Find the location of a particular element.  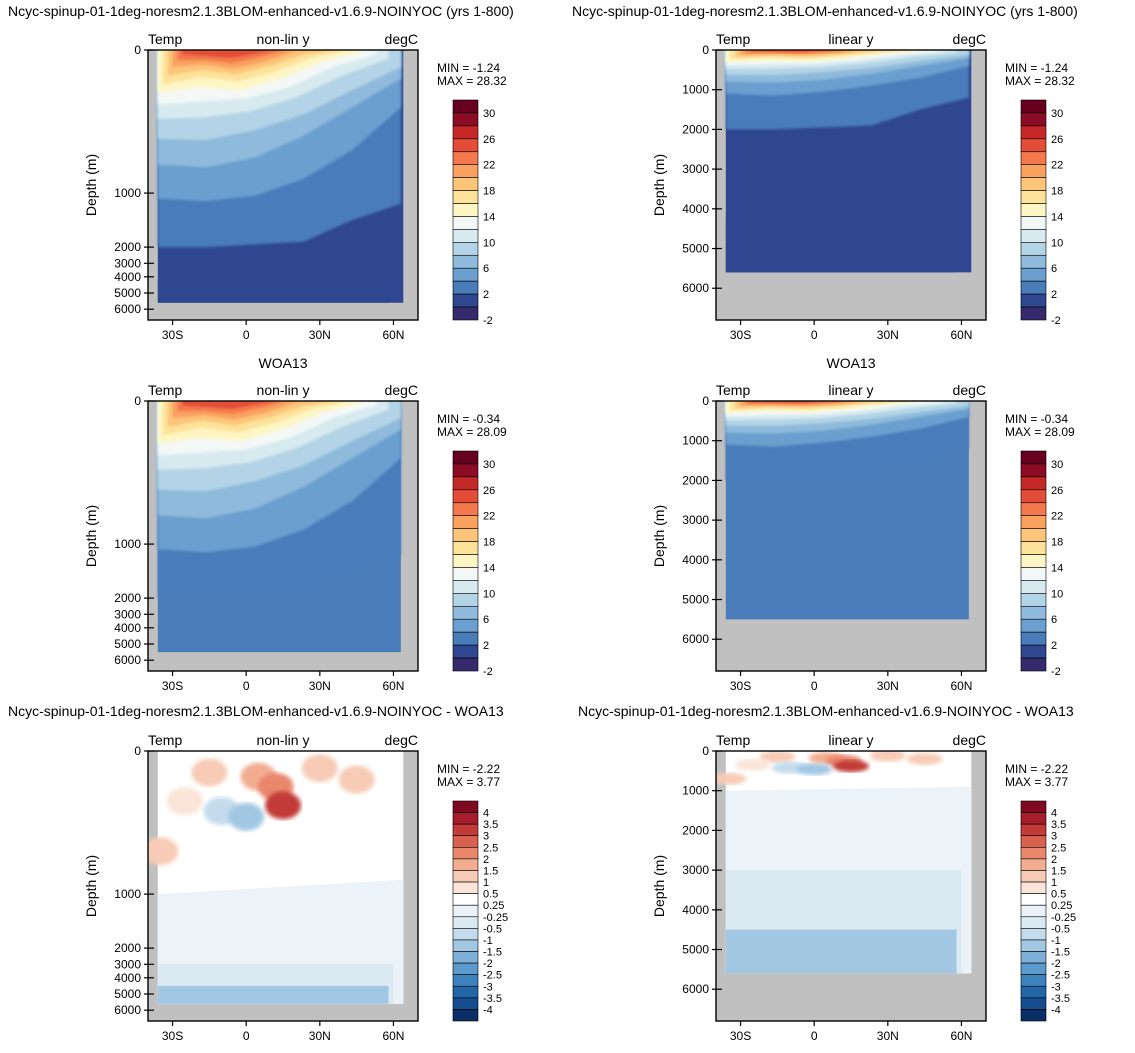

scale-label: linear y is located at coordinates (850, 390).